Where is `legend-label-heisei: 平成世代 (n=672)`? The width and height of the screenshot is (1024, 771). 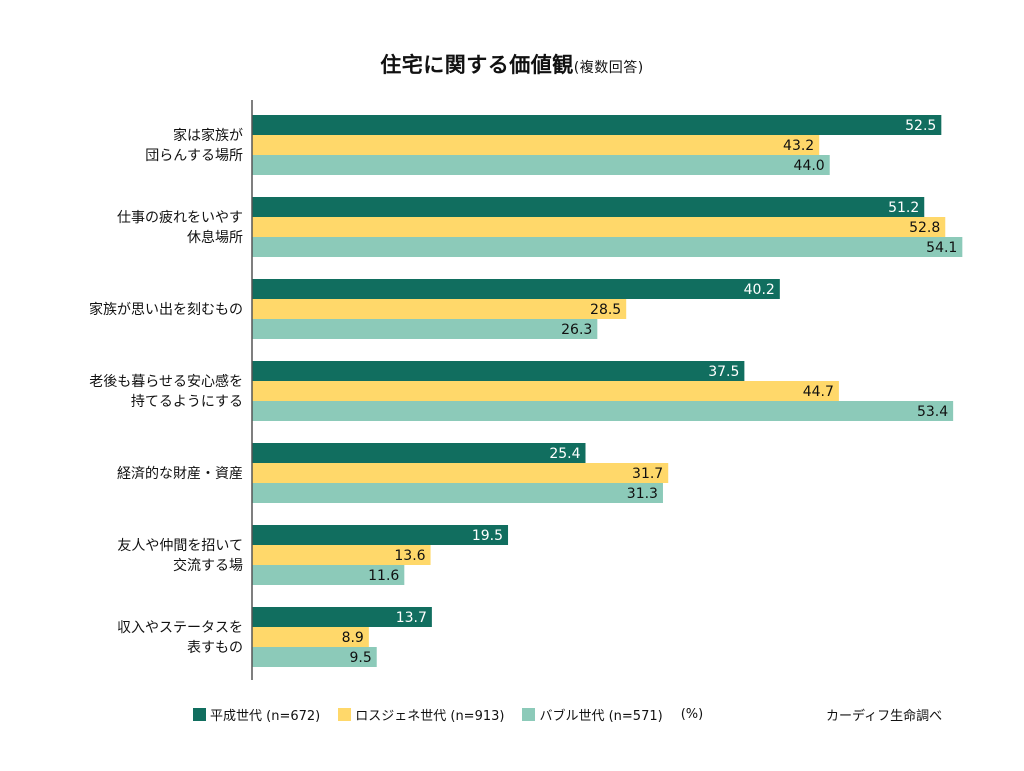 legend-label-heisei: 平成世代 (n=672) is located at coordinates (265, 716).